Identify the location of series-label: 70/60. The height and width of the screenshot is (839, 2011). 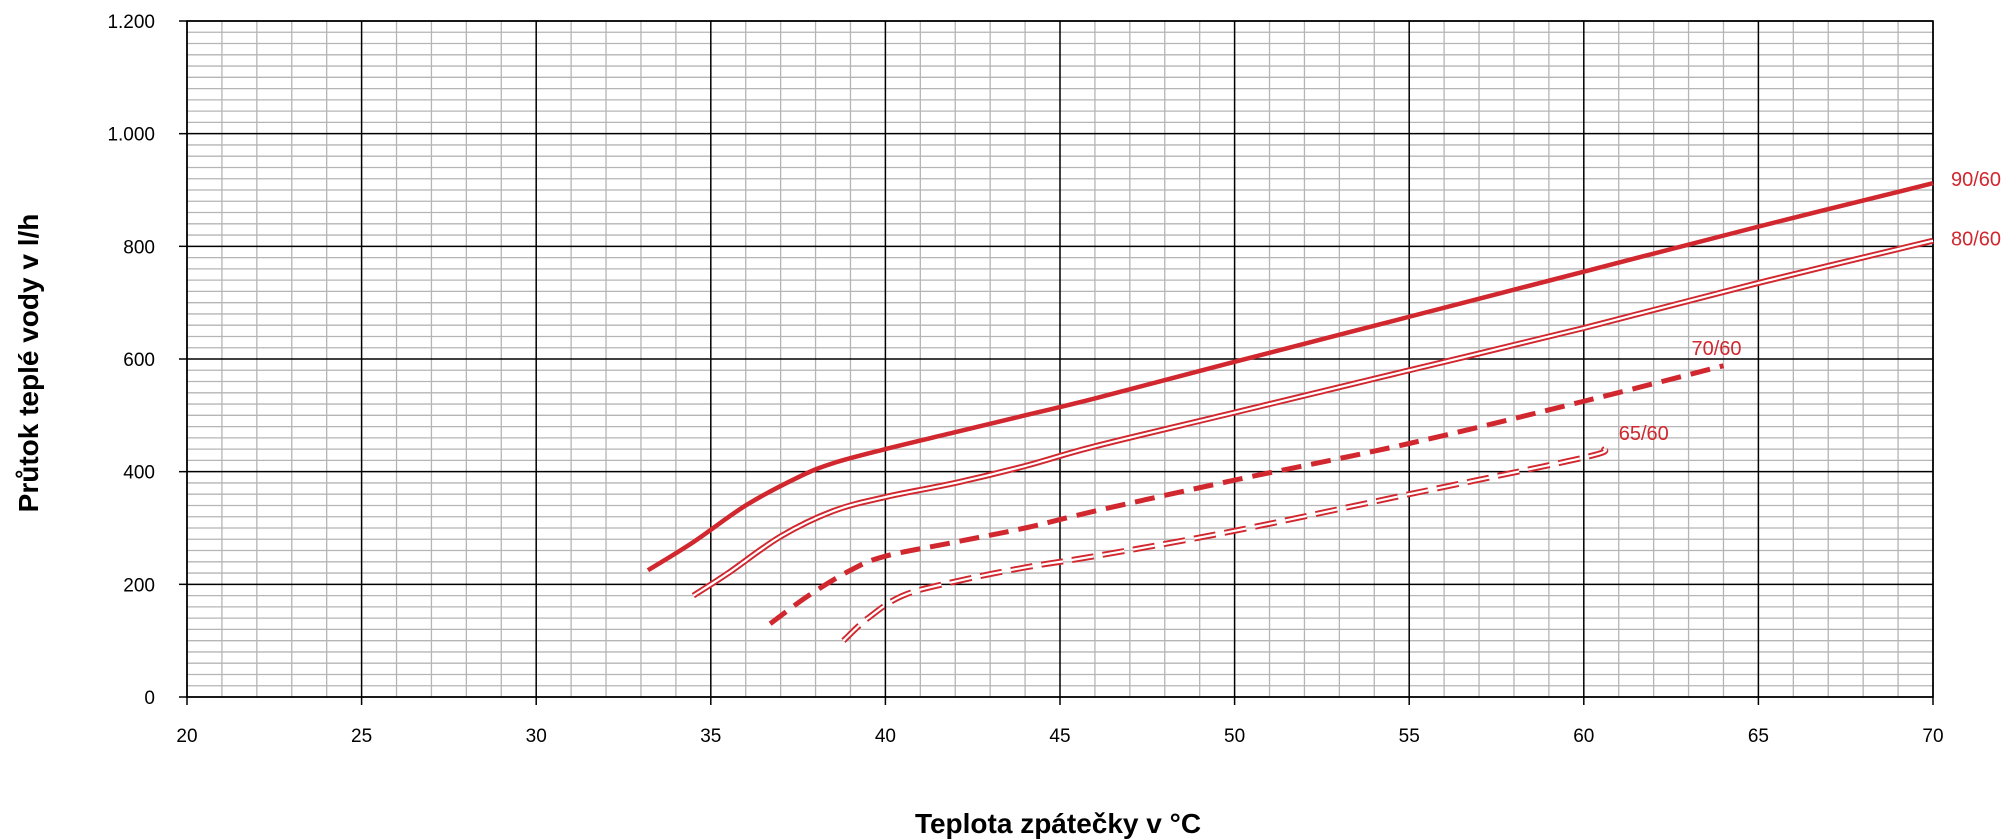
(1716, 349).